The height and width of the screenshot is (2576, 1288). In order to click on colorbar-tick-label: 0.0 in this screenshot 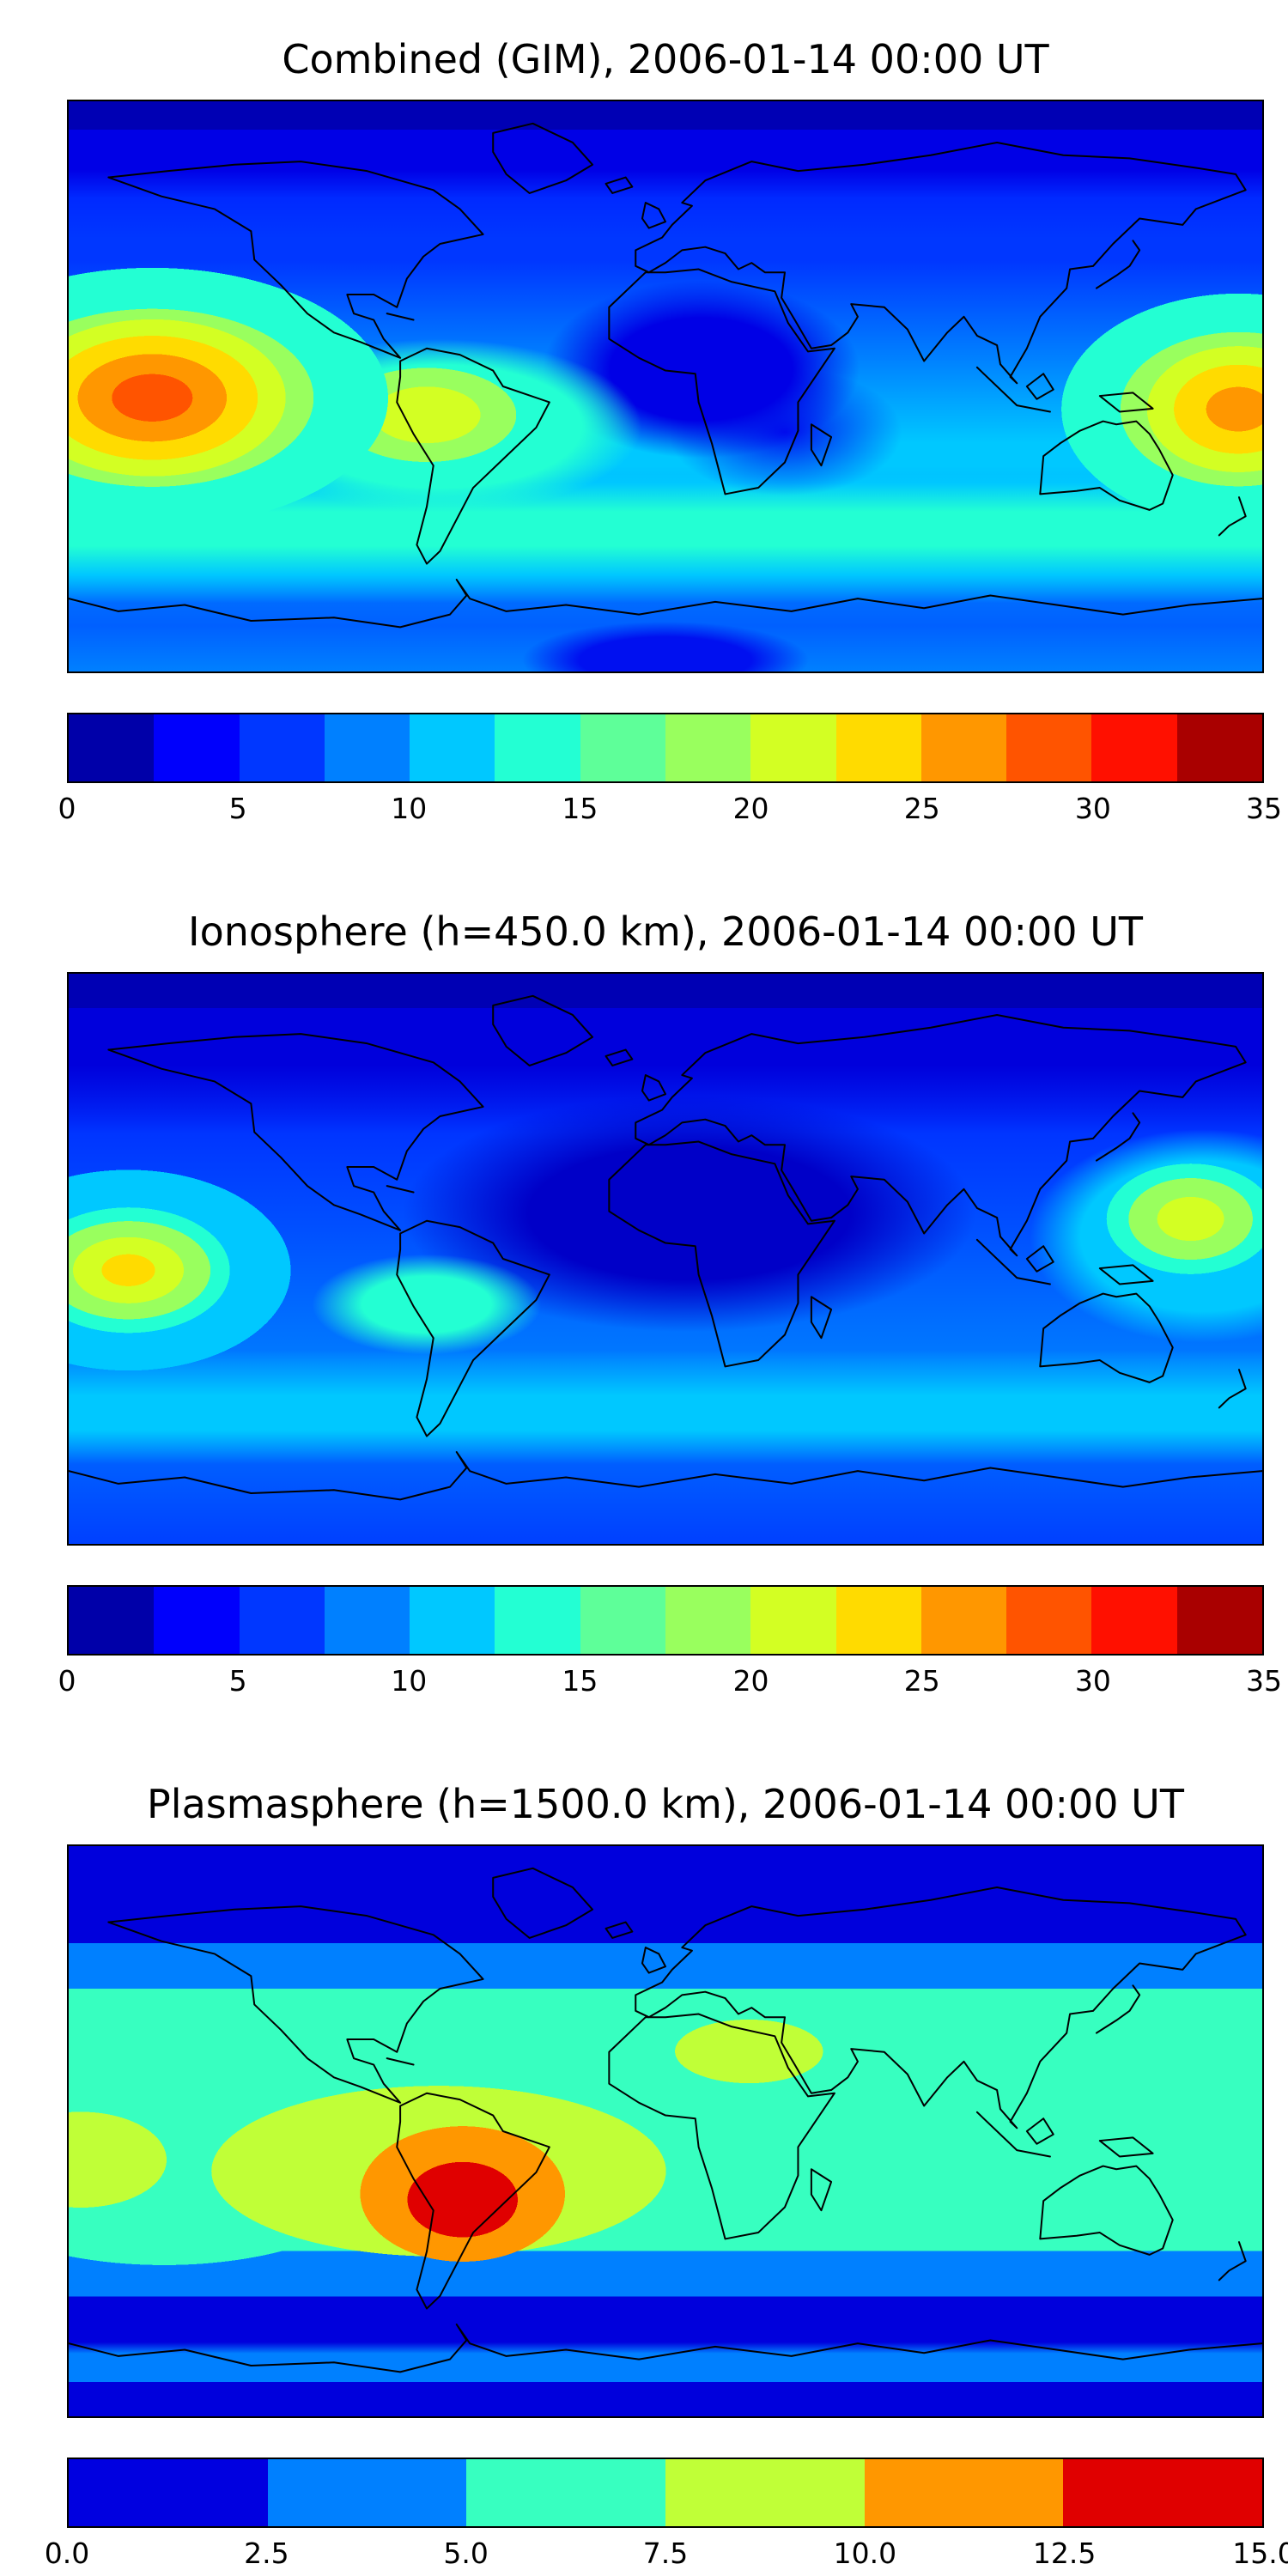, I will do `click(67, 2553)`.